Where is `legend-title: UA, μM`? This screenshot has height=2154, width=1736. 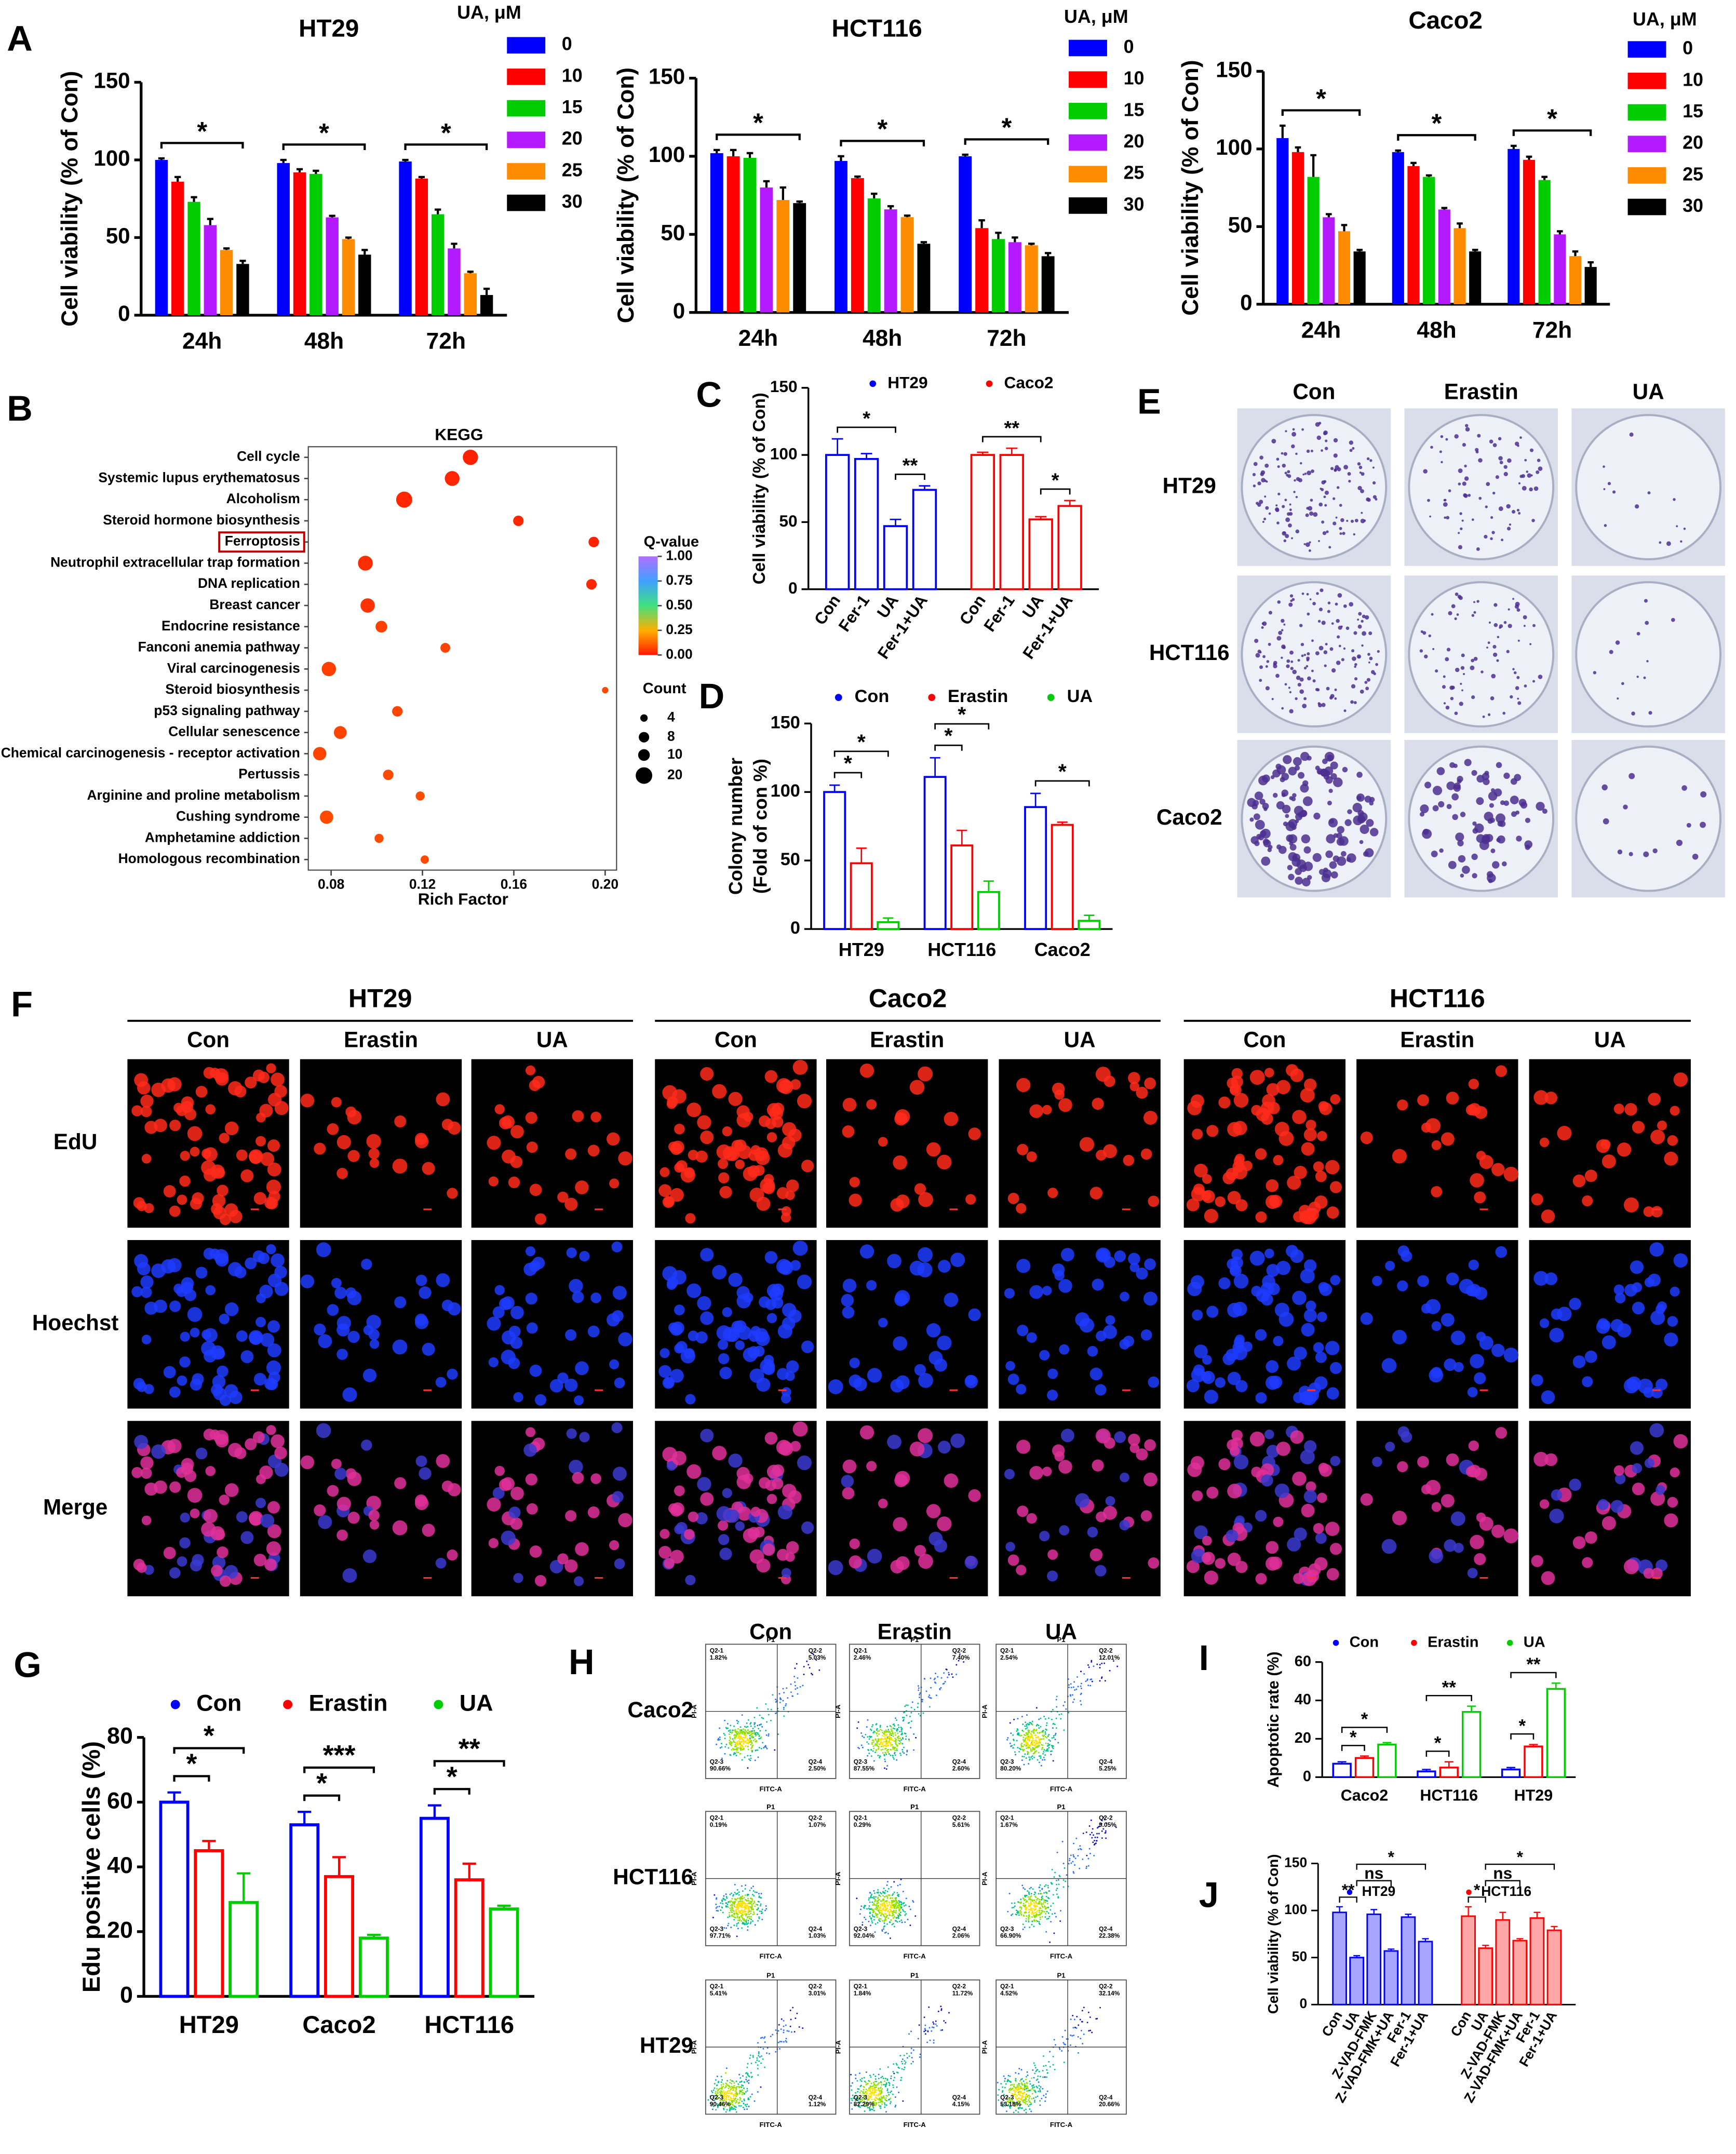 legend-title: UA, μM is located at coordinates (1665, 19).